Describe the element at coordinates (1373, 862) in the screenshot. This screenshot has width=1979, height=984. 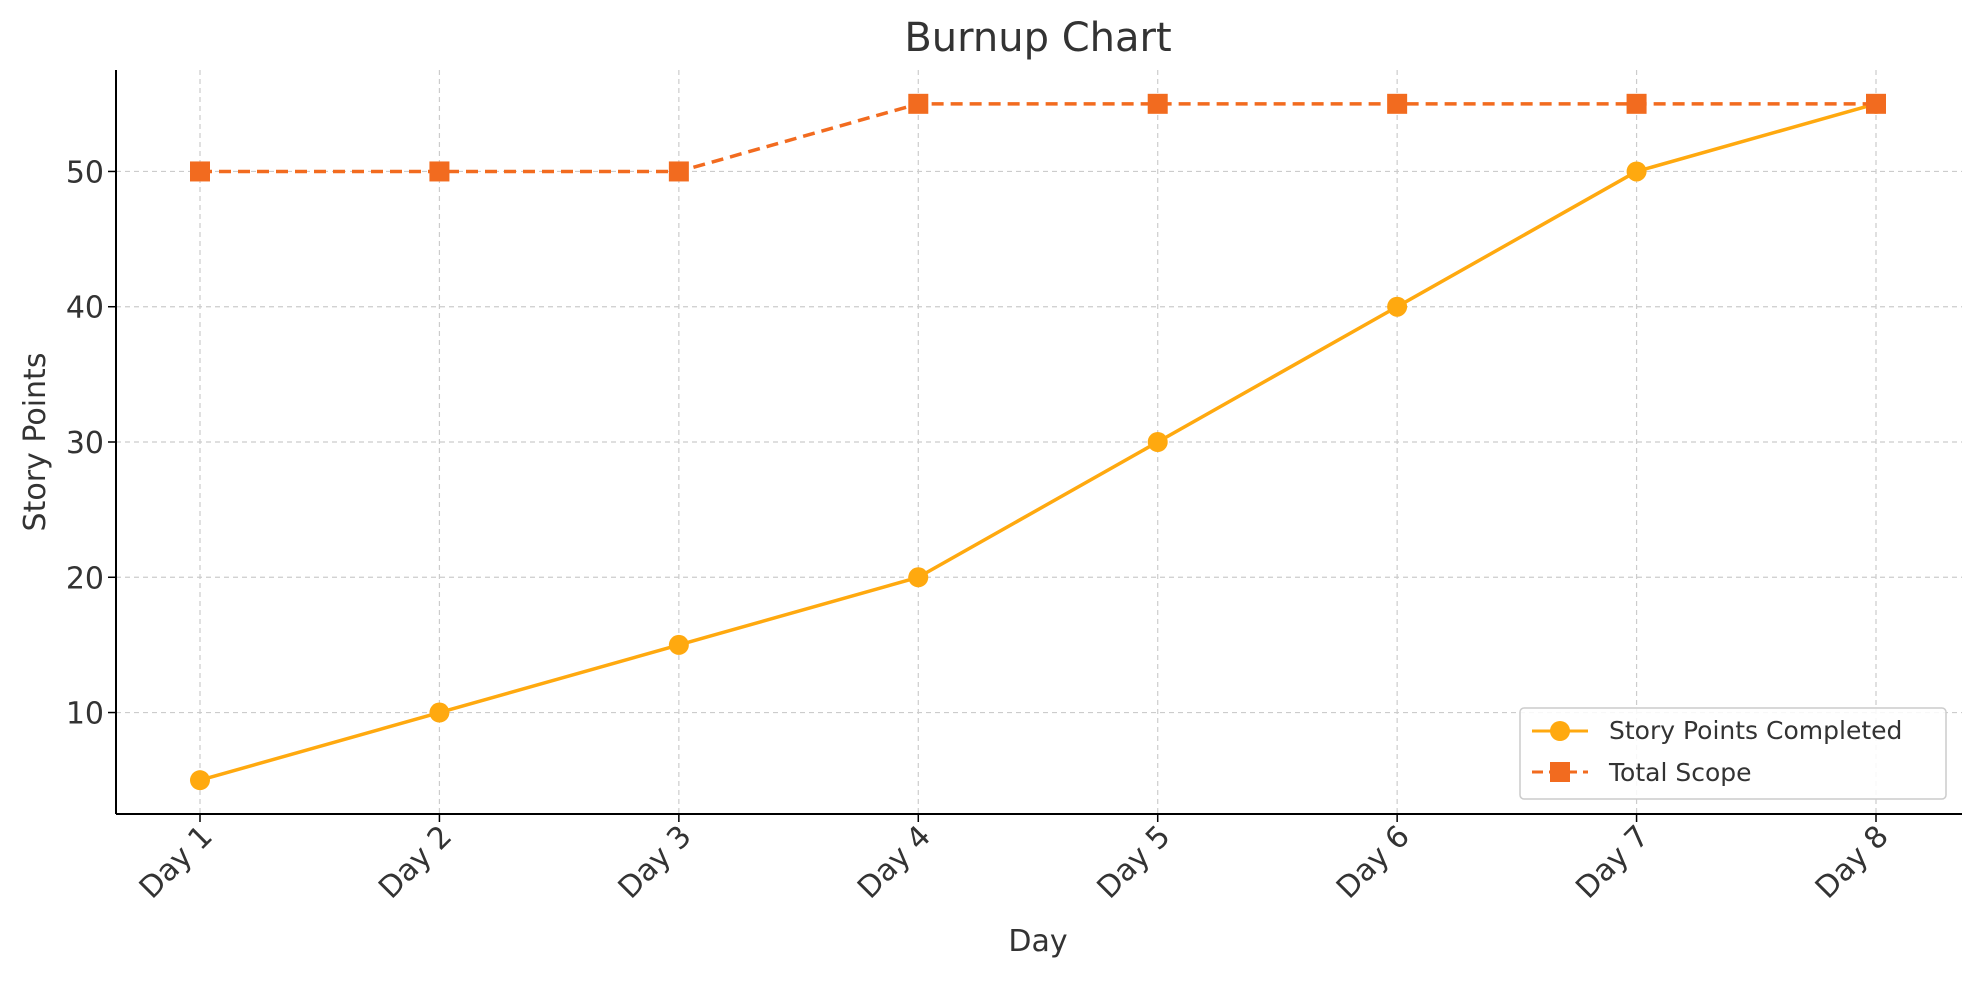
I see `x-tick-label: Day 6` at that location.